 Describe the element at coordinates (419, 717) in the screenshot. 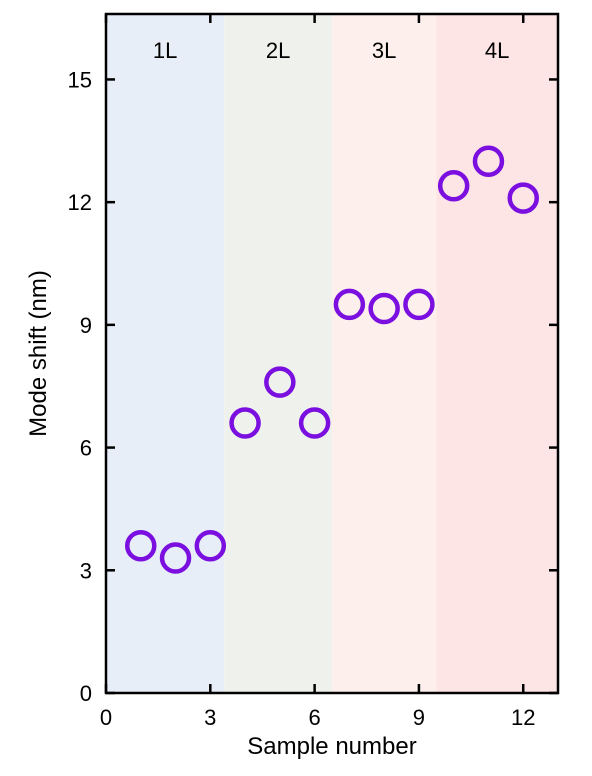

I see `x-tick-label: 9` at that location.